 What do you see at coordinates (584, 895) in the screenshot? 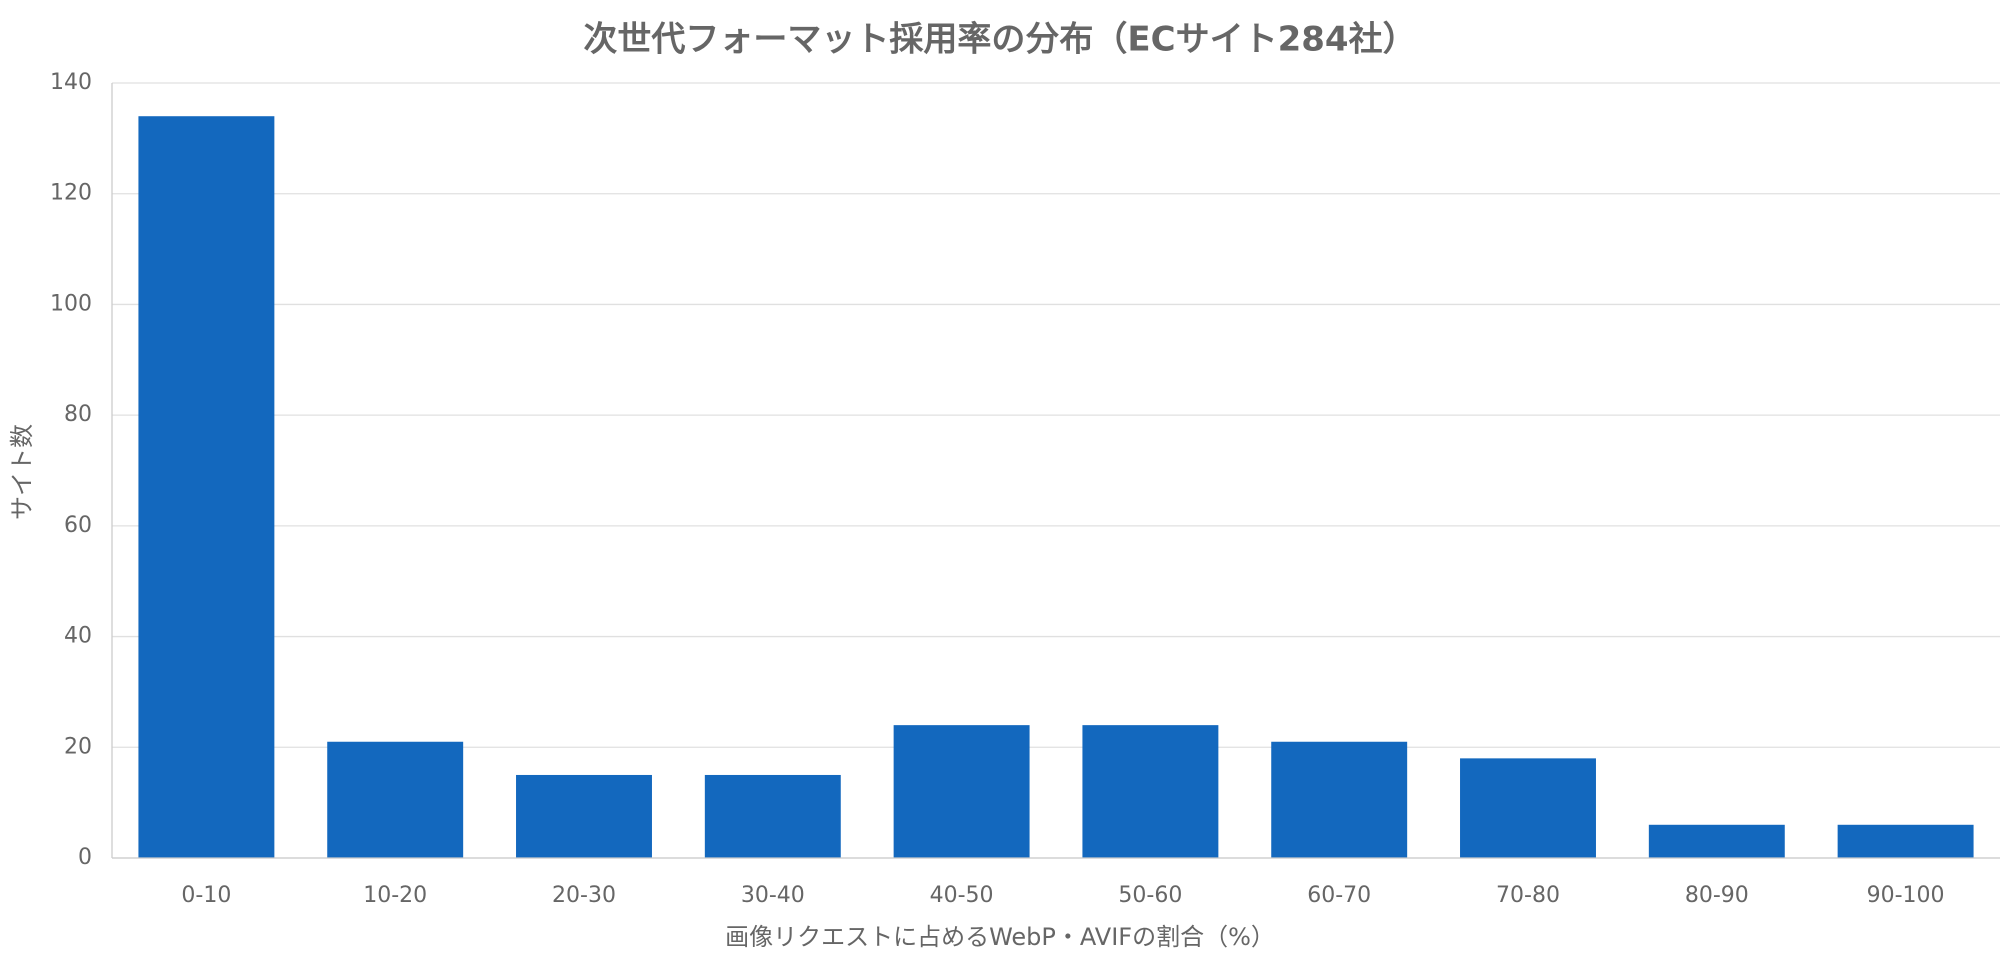
I see `x-tick-label: 20-30` at bounding box center [584, 895].